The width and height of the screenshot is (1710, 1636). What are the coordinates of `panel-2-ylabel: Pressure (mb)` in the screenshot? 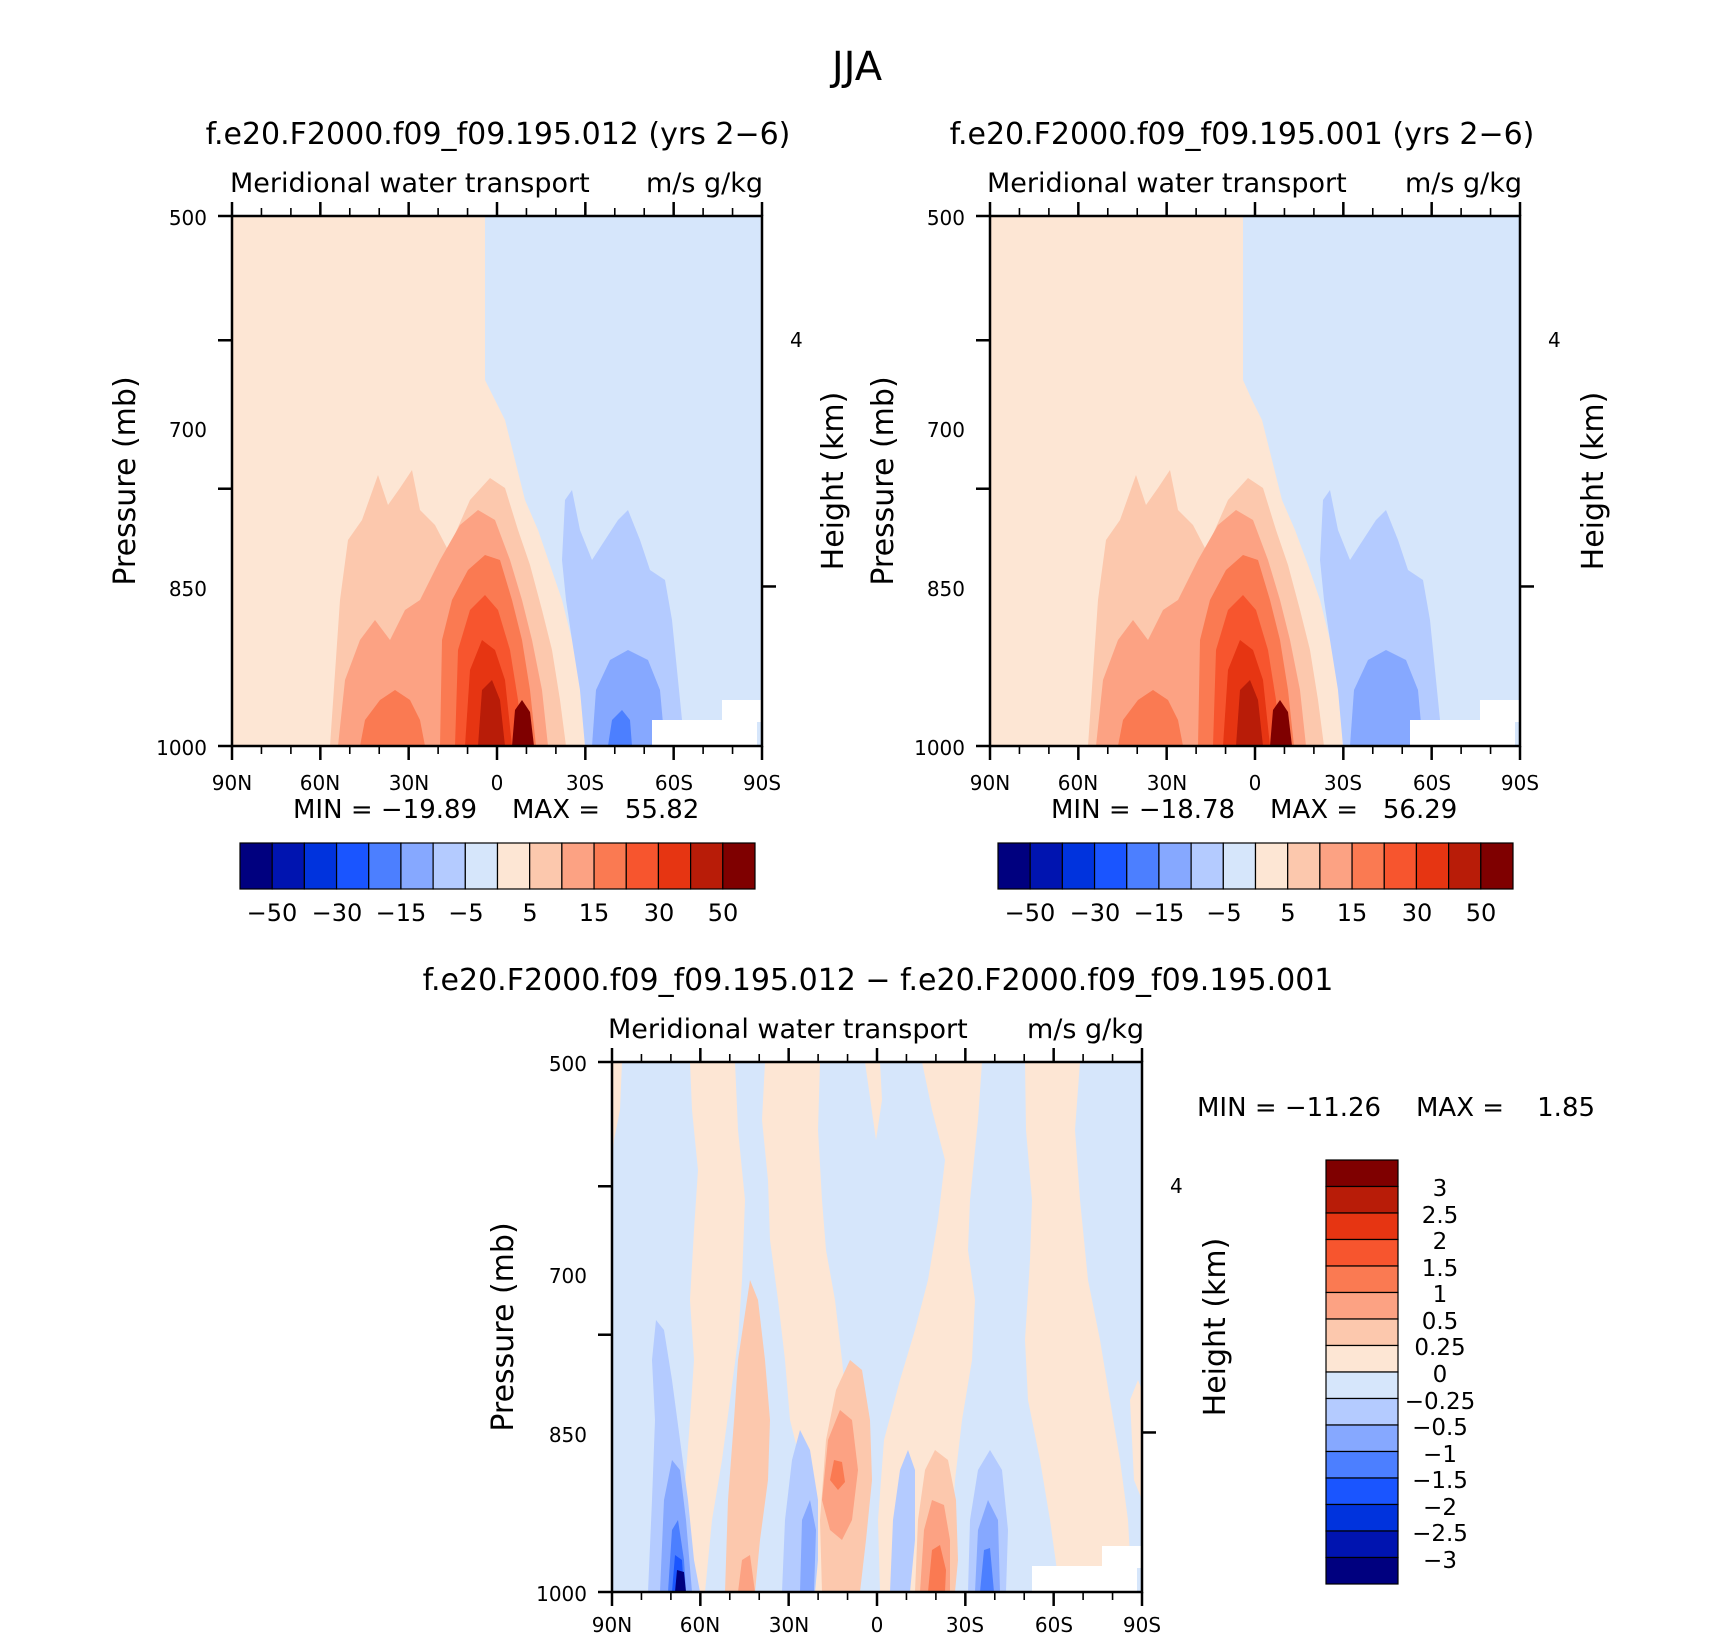 It's located at (883, 480).